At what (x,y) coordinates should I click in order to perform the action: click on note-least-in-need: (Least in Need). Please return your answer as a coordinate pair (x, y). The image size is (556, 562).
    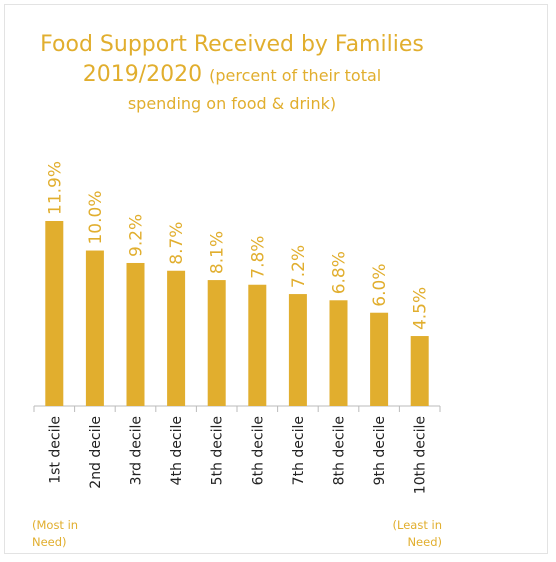
    Looking at the image, I should click on (411, 534).